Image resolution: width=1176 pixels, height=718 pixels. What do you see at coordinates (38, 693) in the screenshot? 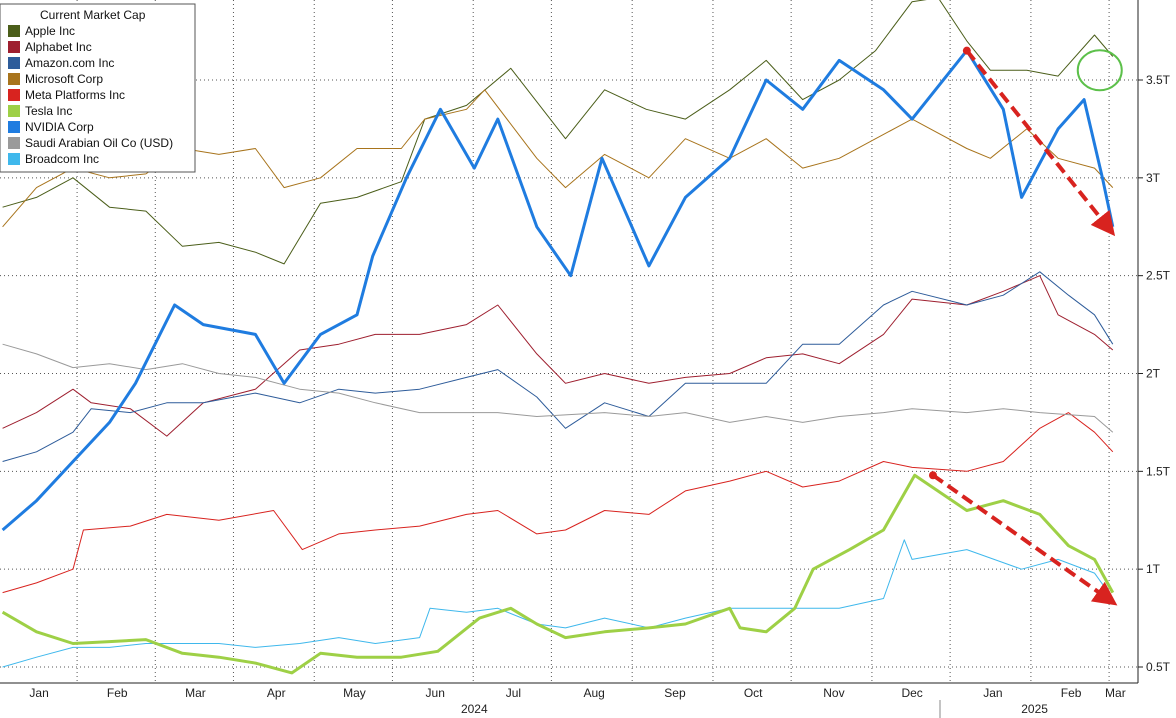
I see `x-tick-label-0: Jan` at bounding box center [38, 693].